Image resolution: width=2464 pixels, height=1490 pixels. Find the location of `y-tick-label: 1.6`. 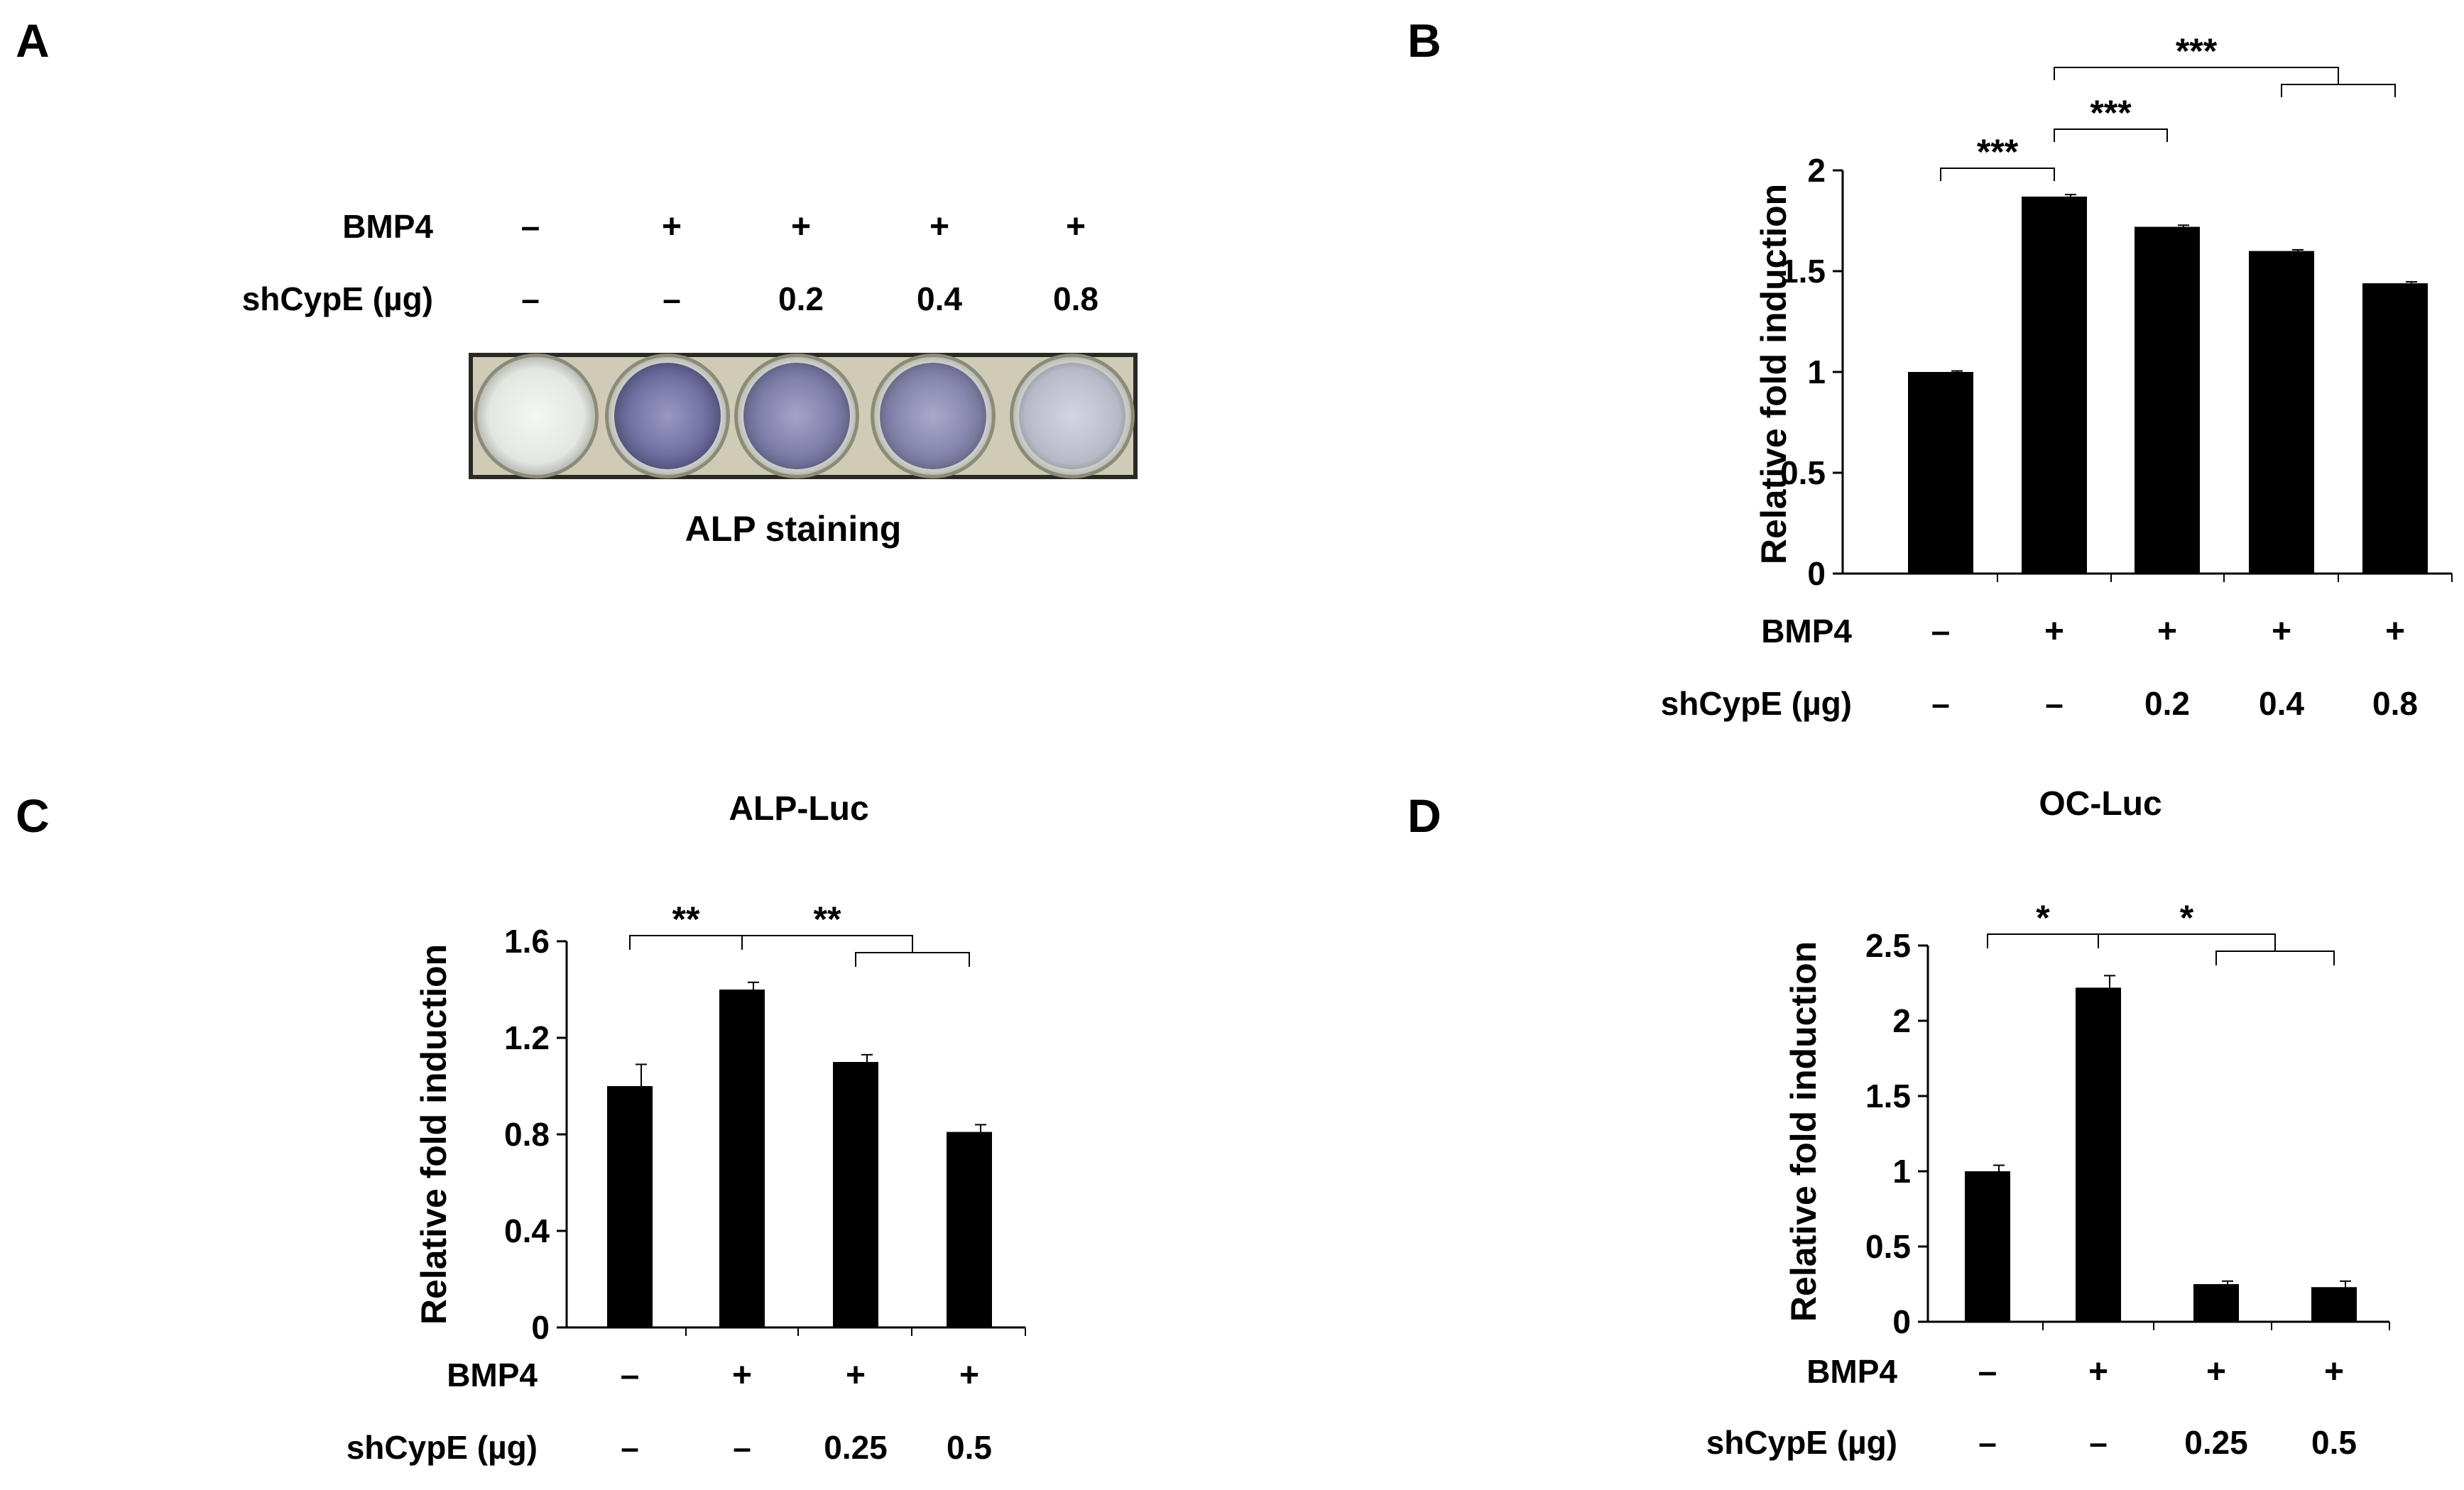

y-tick-label: 1.6 is located at coordinates (527, 941).